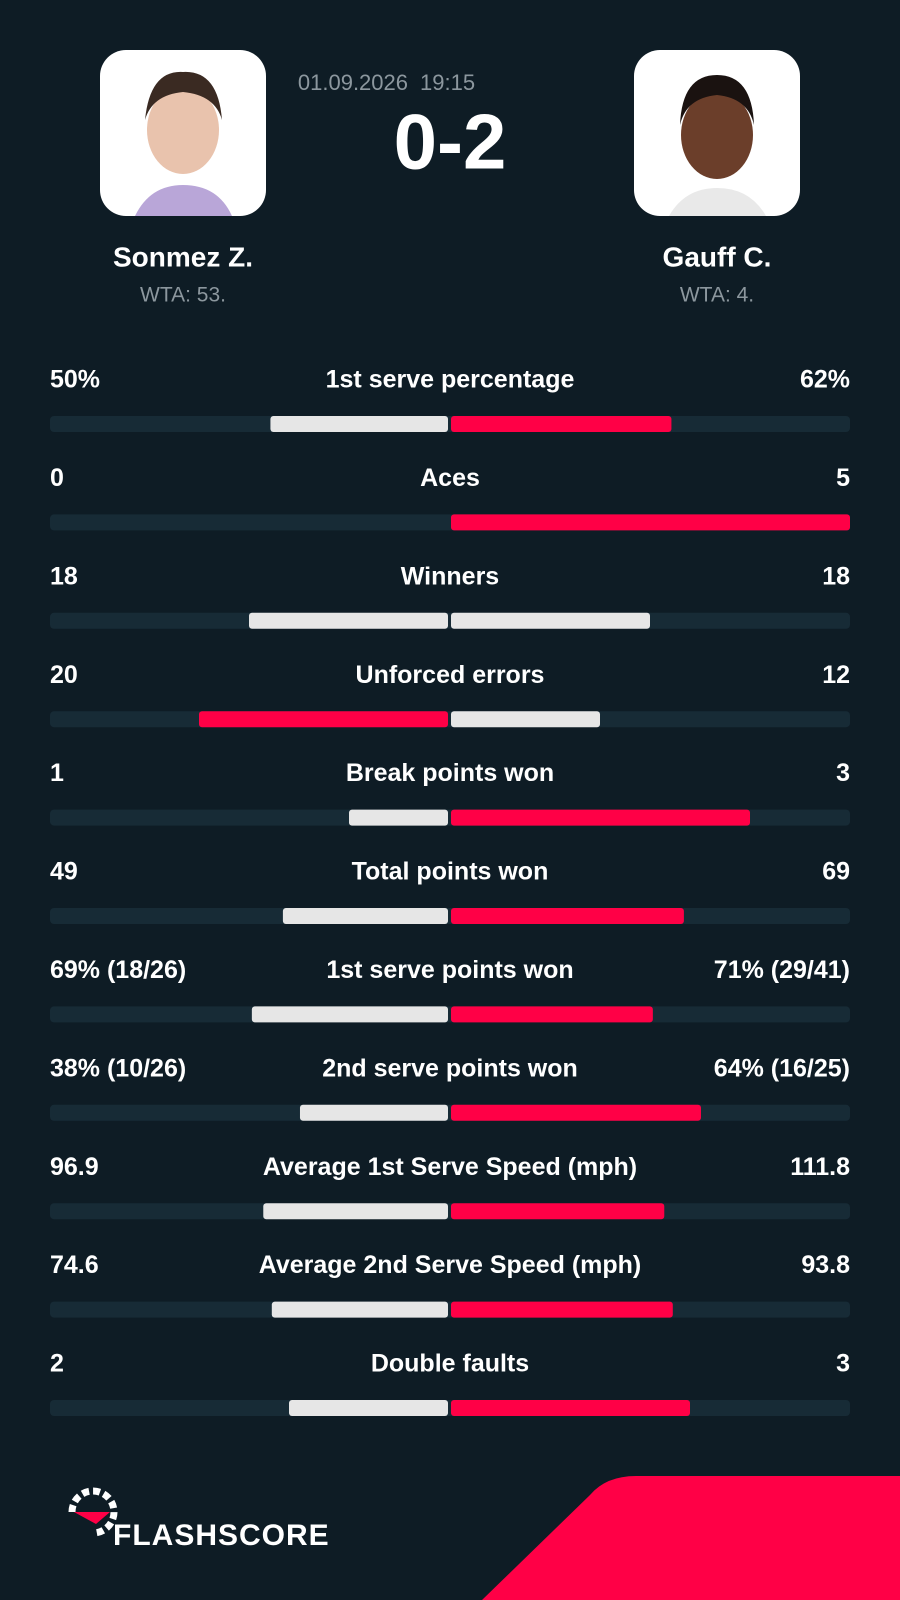  I want to click on stat-label: 2nd serve points won, so click(450, 1068).